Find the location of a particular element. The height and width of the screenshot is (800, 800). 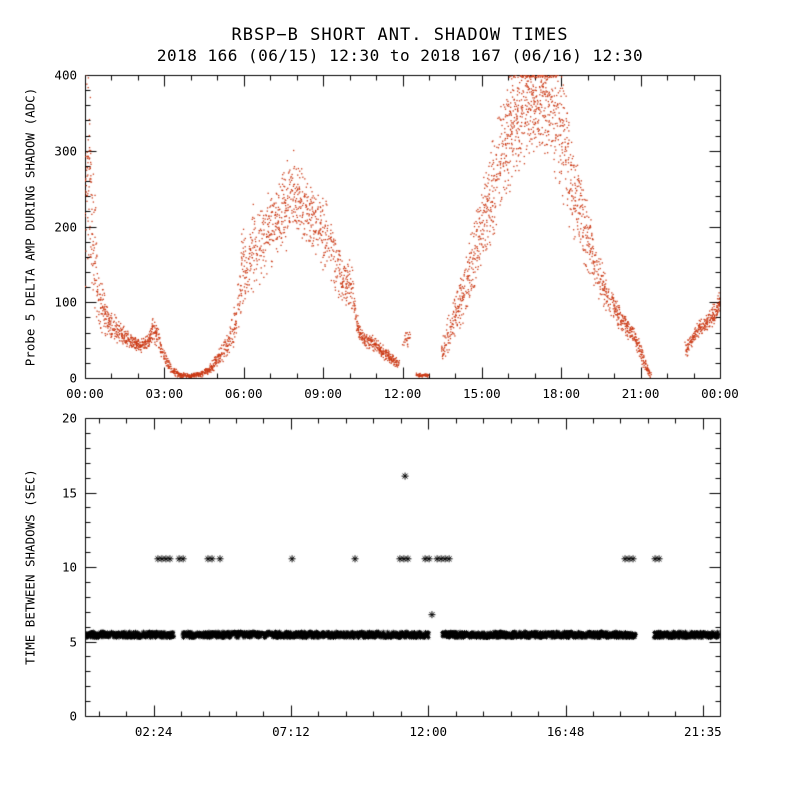

bottom-x-tick-label: 21:35 is located at coordinates (703, 731).